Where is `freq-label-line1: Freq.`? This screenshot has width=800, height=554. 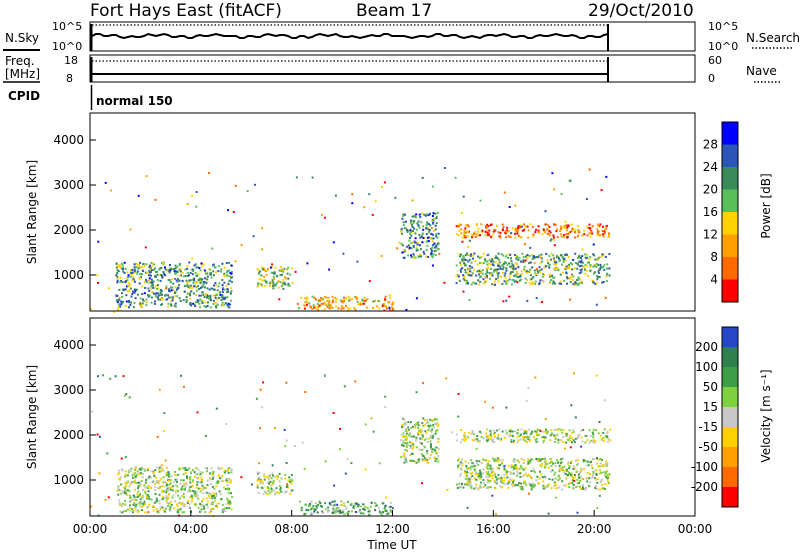
freq-label-line1: Freq. is located at coordinates (20, 61).